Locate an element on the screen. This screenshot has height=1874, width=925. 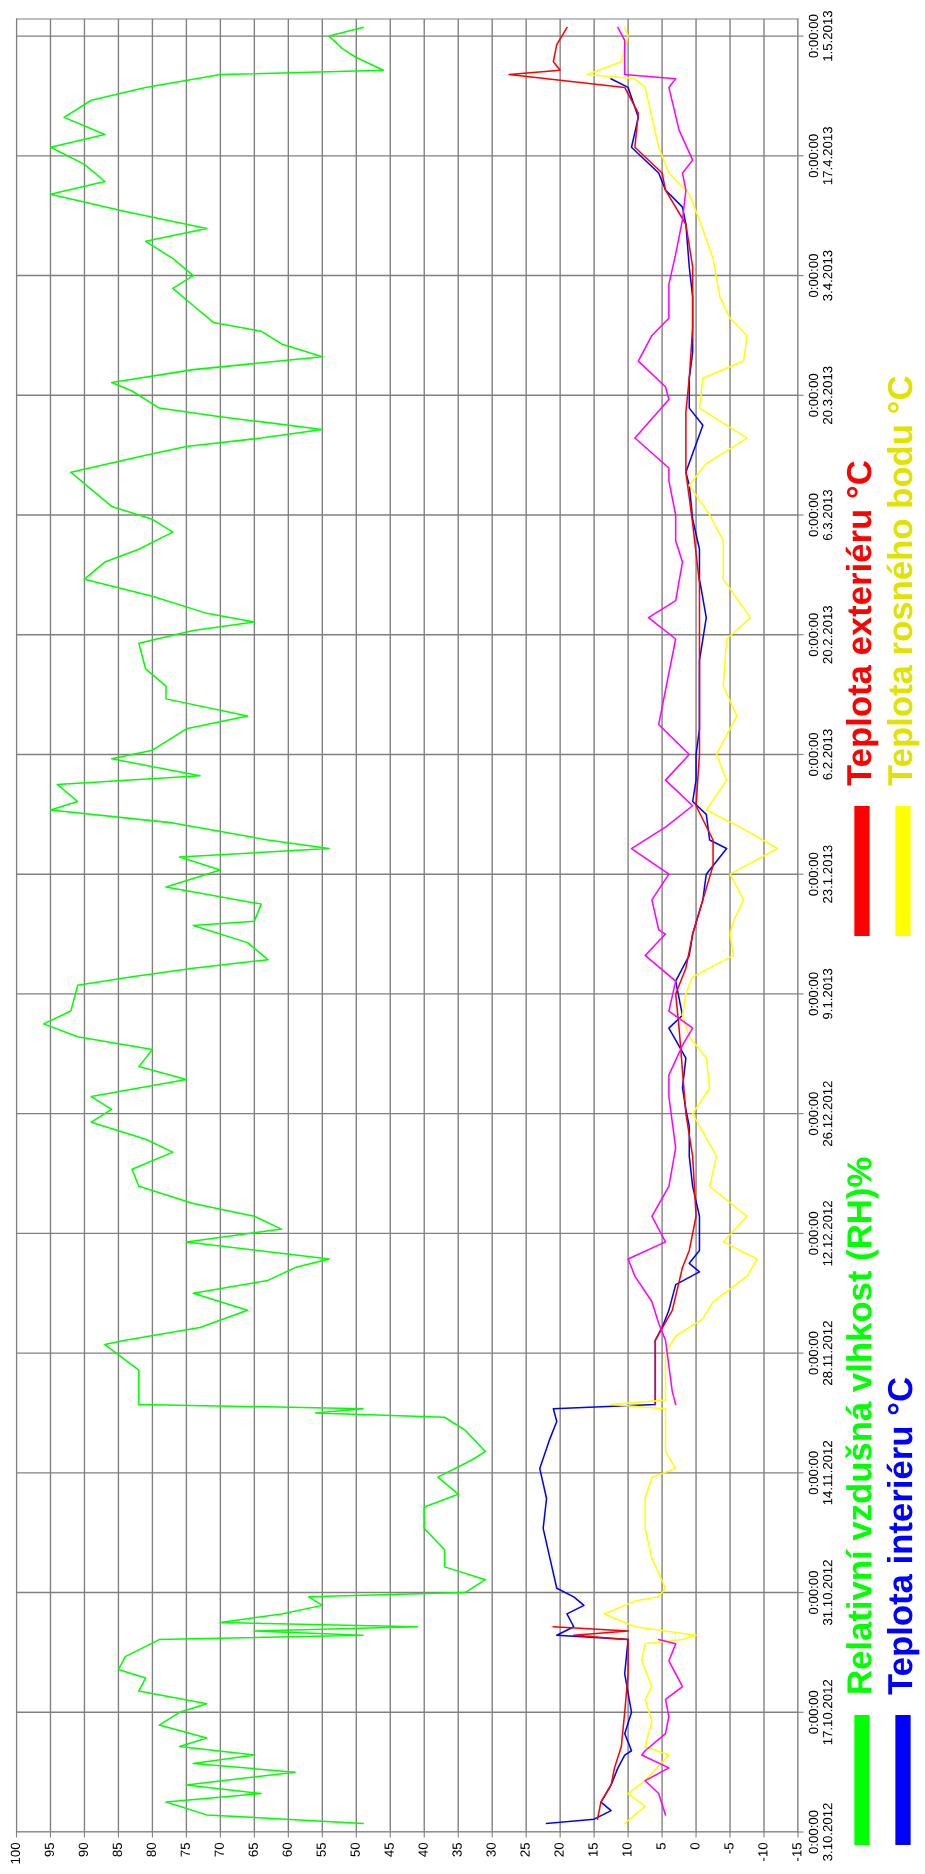
x-tick-label: 5 is located at coordinates (661, 1846).